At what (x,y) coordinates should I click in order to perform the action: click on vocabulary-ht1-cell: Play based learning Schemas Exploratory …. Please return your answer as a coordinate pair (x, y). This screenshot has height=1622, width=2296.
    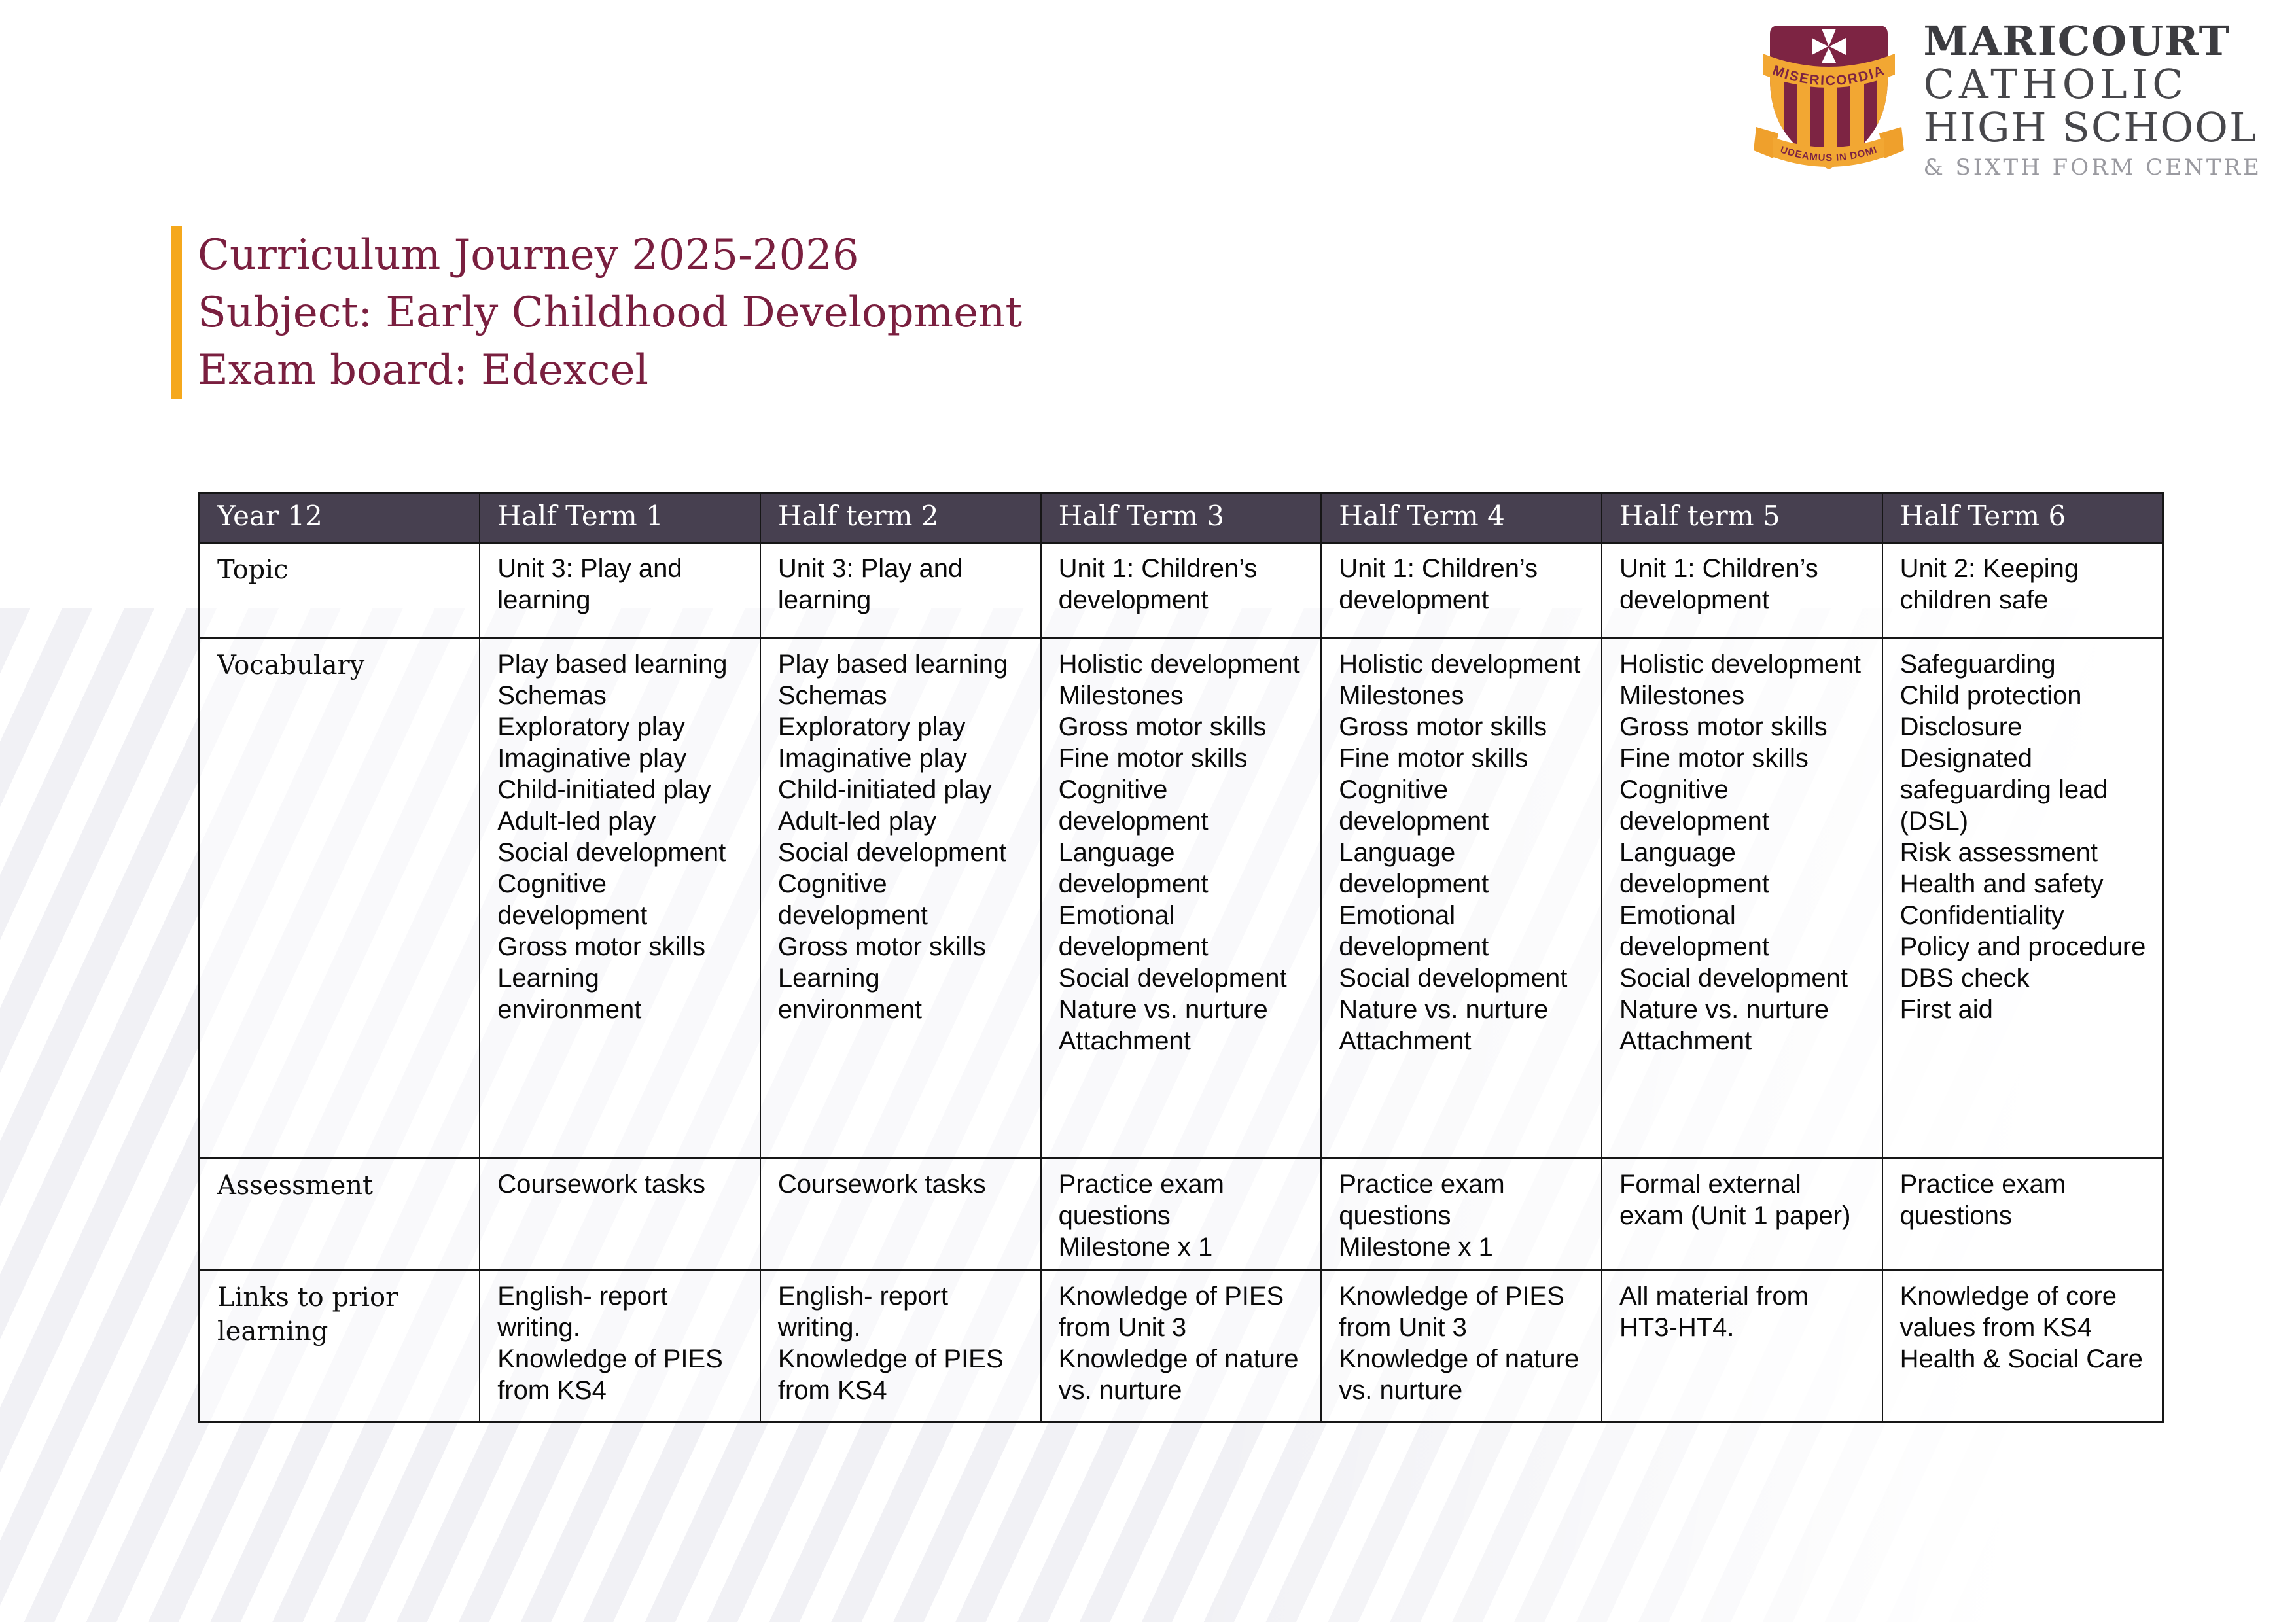
    Looking at the image, I should click on (620, 898).